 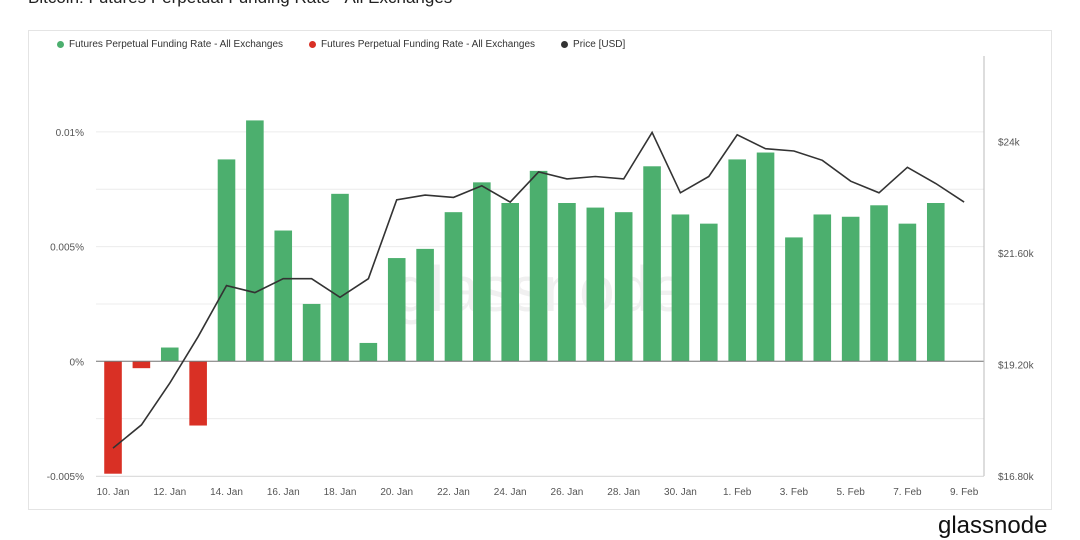 What do you see at coordinates (70, 133) in the screenshot?
I see `y-tick-label-left: 0.01%` at bounding box center [70, 133].